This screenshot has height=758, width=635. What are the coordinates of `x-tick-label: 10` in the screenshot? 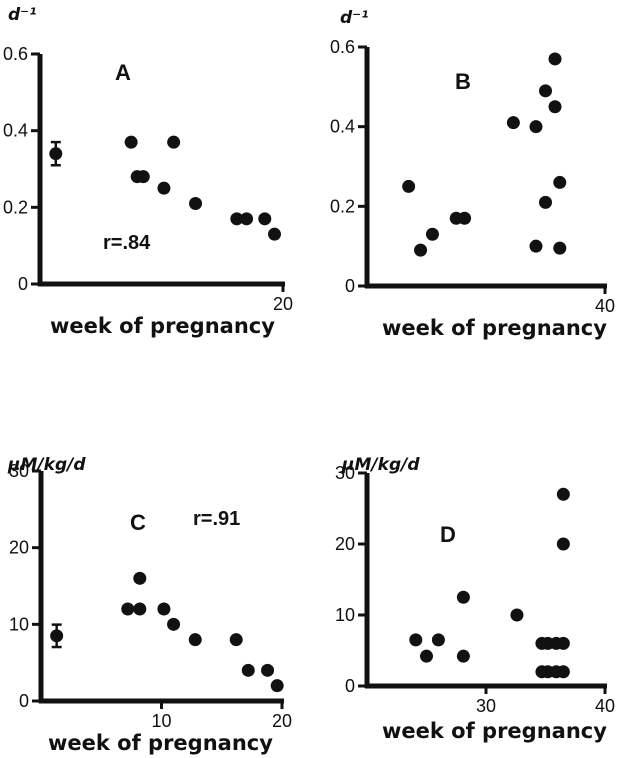 It's located at (161, 721).